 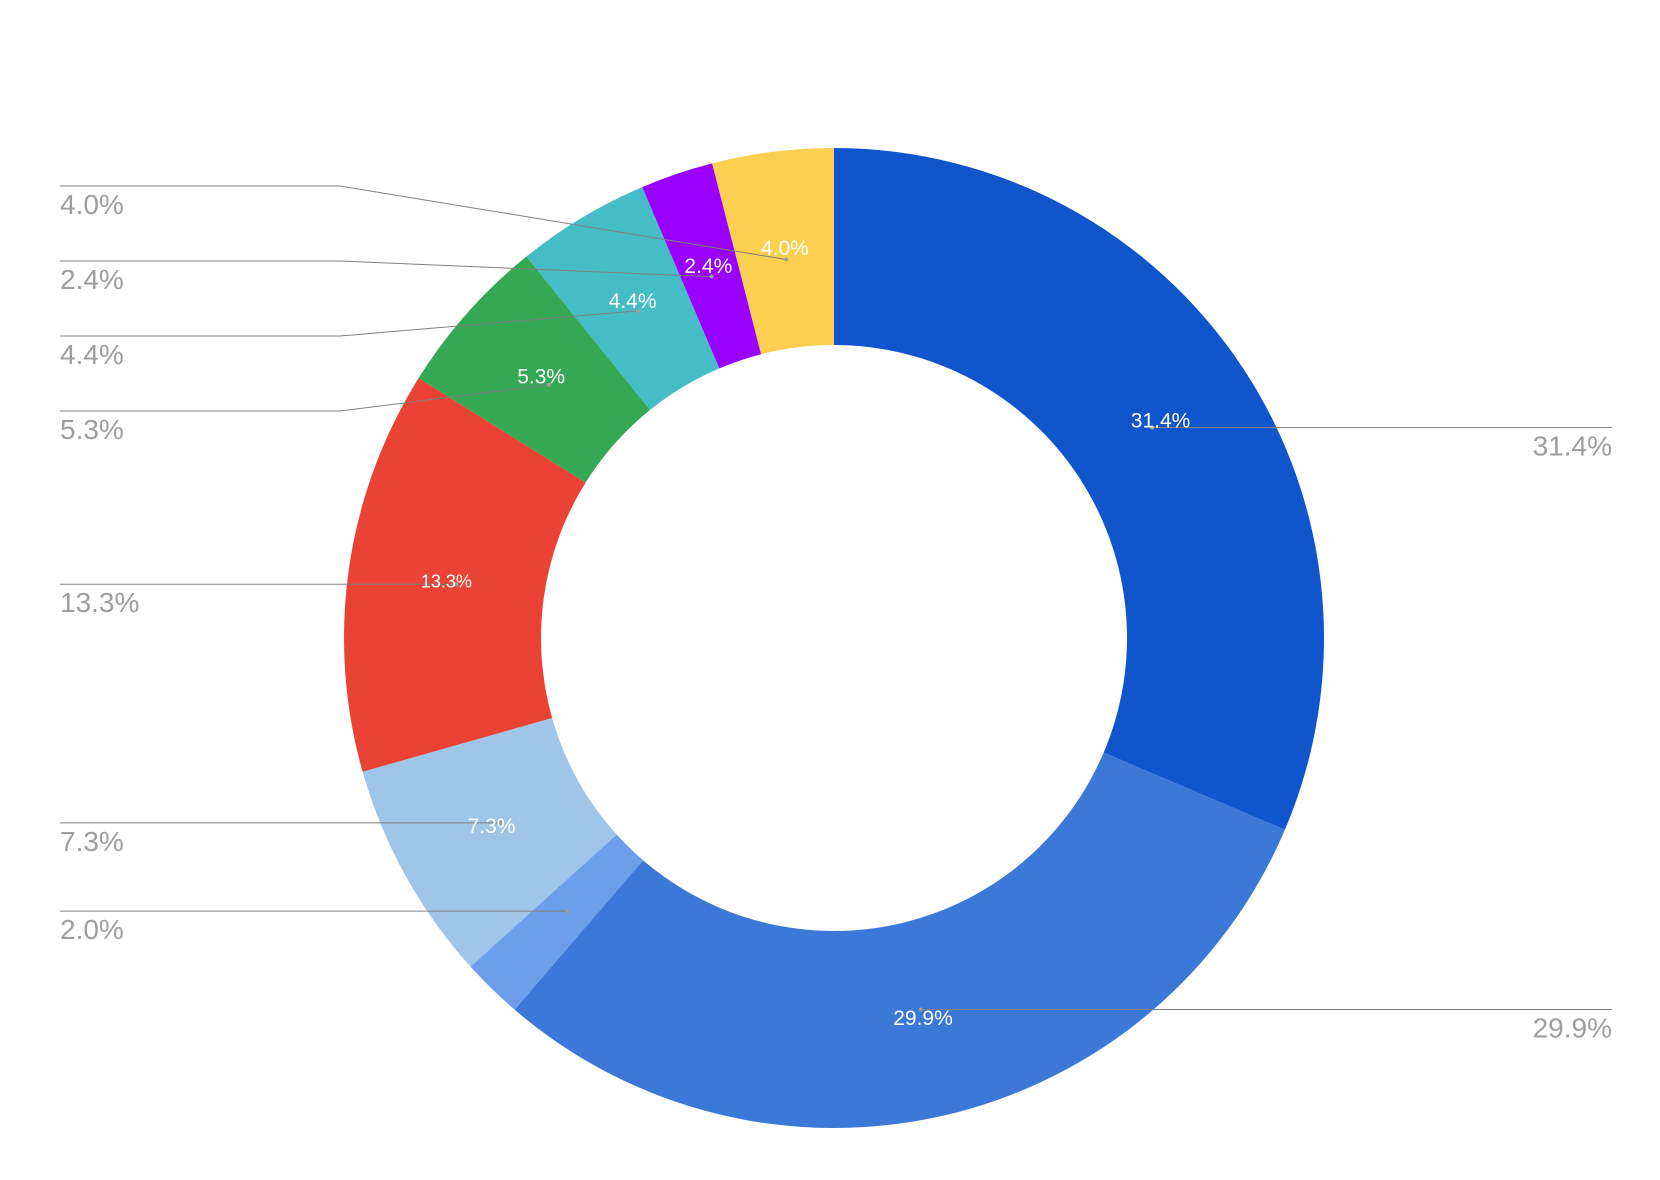 I want to click on inner-label-4: 7.3%, so click(x=492, y=826).